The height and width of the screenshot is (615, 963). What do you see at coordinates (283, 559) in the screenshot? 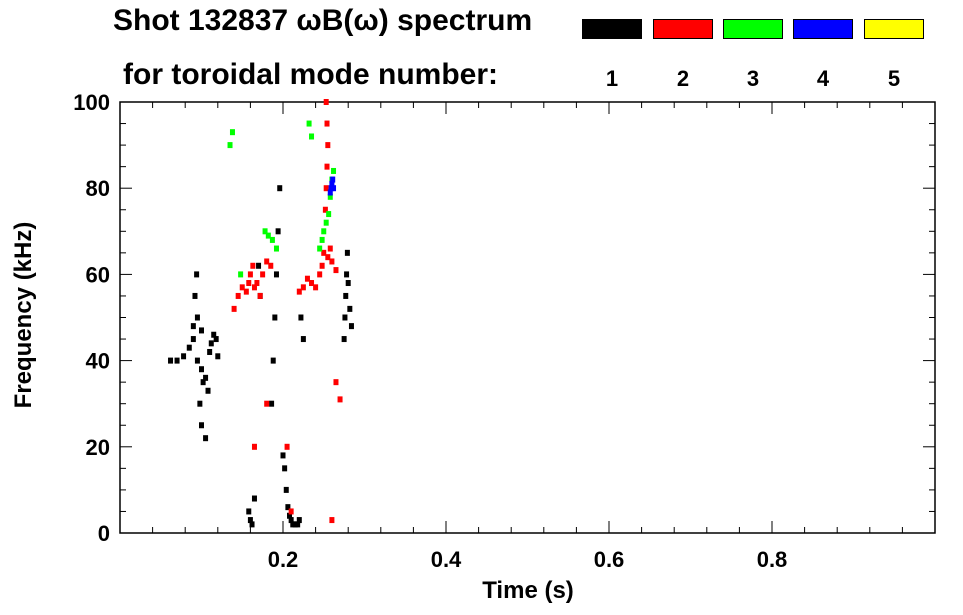
I see `x-tick-label: 0.2` at bounding box center [283, 559].